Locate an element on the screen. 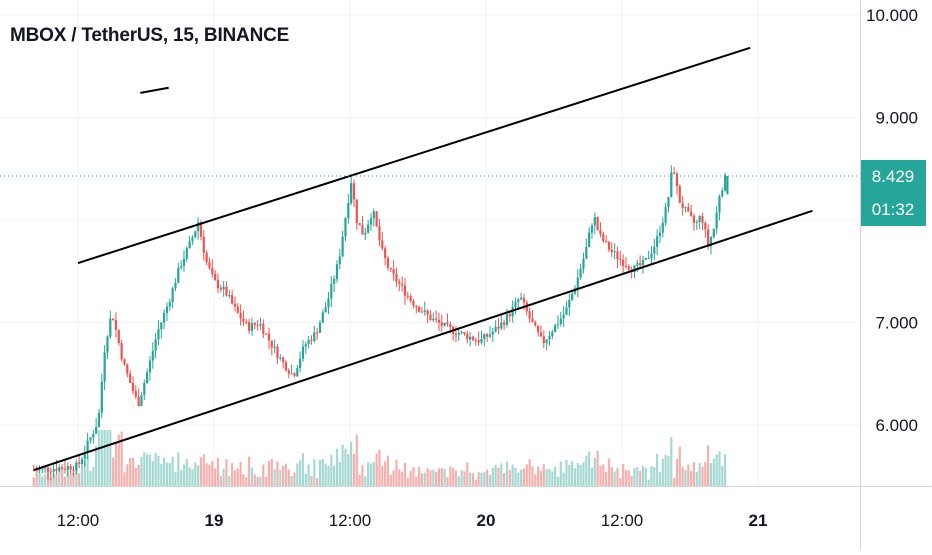  candle-body-last is located at coordinates (727, 185).